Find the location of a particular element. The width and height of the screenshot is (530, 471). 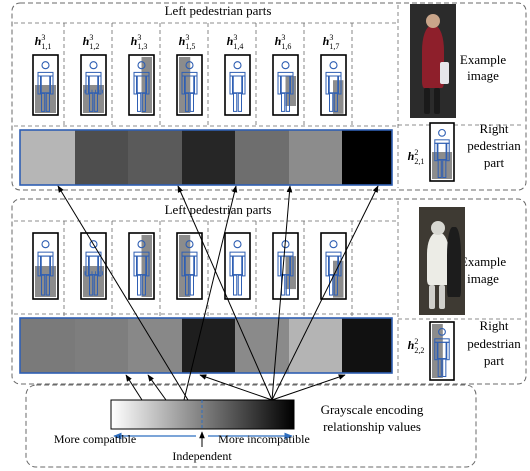

strip-border is located at coordinates (206, 345).